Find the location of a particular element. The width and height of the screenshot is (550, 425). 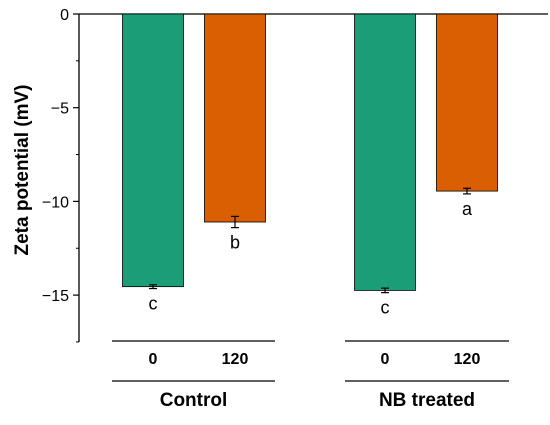

y-tick-label: 0 is located at coordinates (64, 15).